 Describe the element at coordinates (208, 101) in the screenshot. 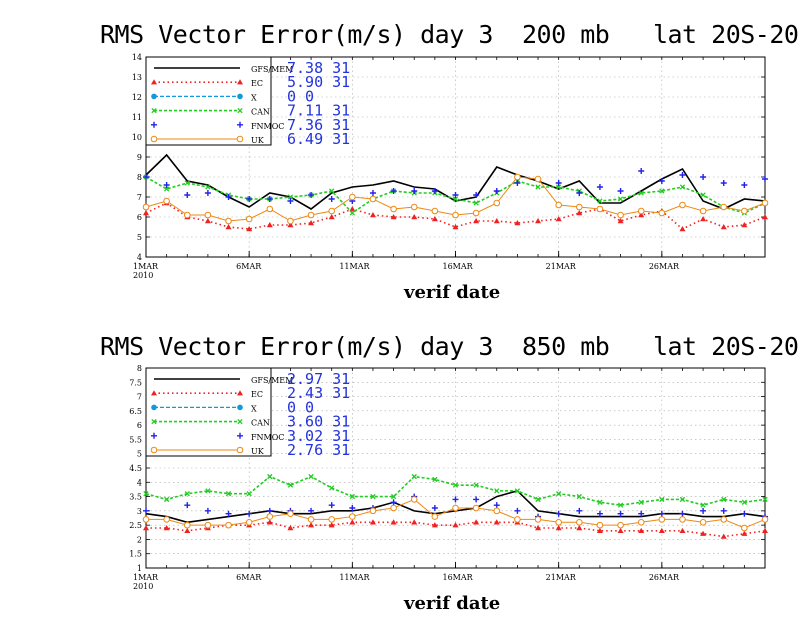

I see `legend-box` at that location.